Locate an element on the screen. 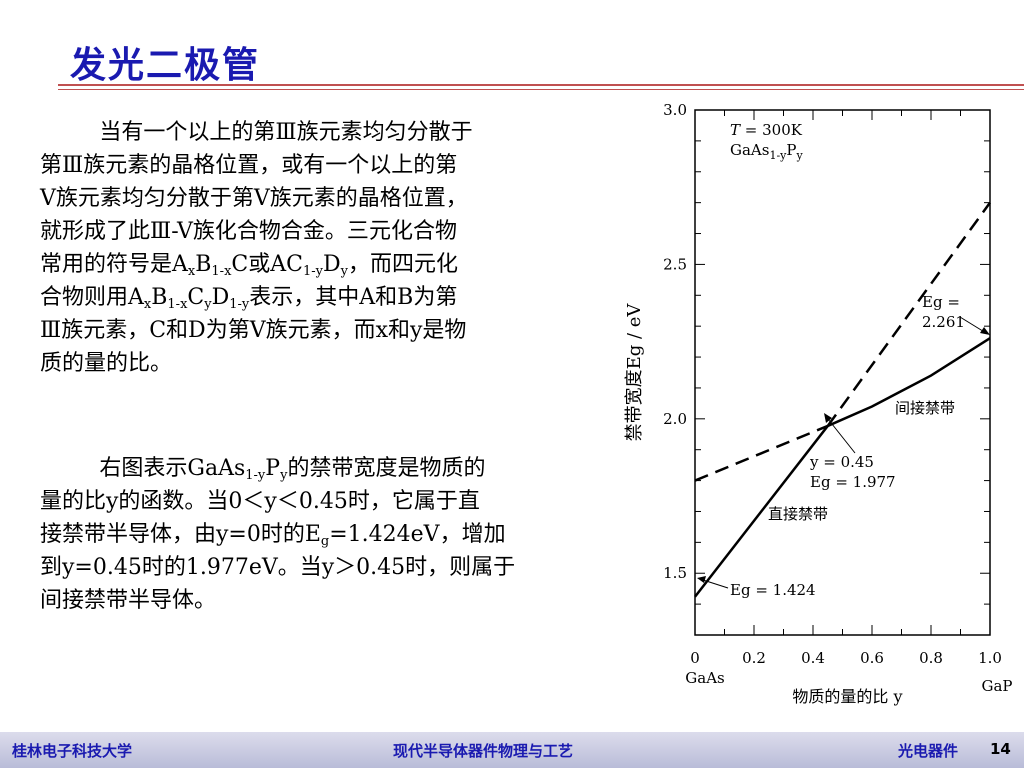 The height and width of the screenshot is (768, 1024). text-line: 接禁带半导体，由y=0时的Eg=1.424eV，增加 is located at coordinates (320, 534).